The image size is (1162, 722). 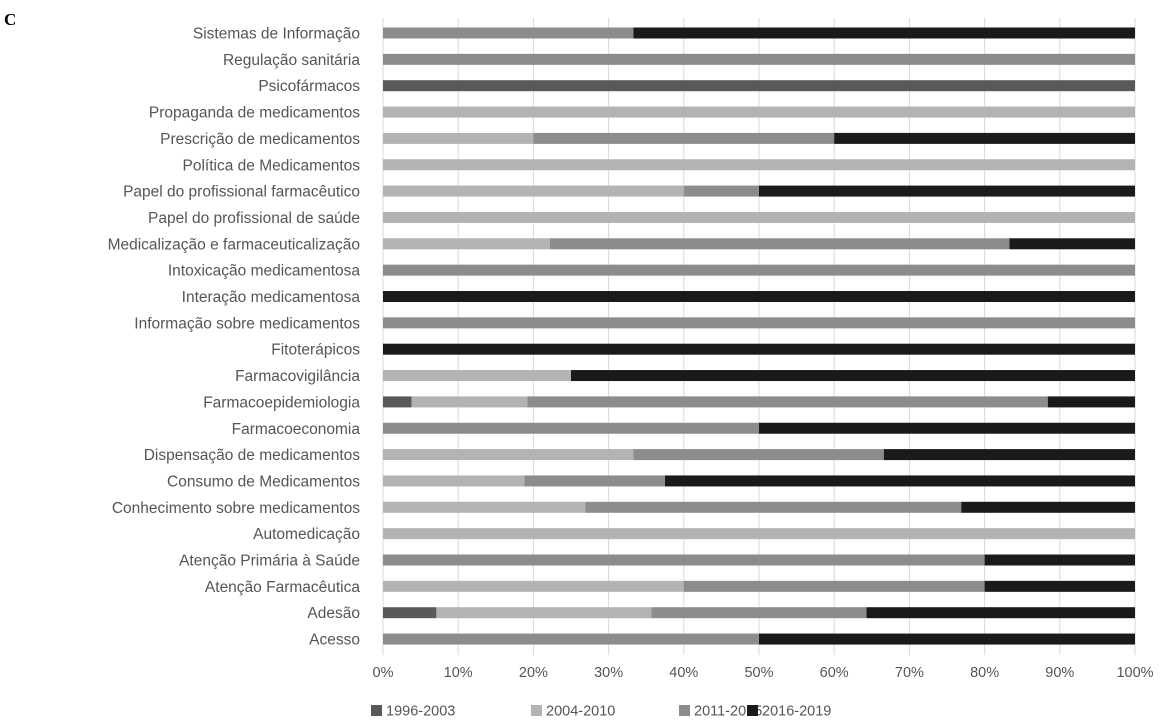 What do you see at coordinates (234, 244) in the screenshot?
I see `category-label: Medicalização e farmaceuticalização` at bounding box center [234, 244].